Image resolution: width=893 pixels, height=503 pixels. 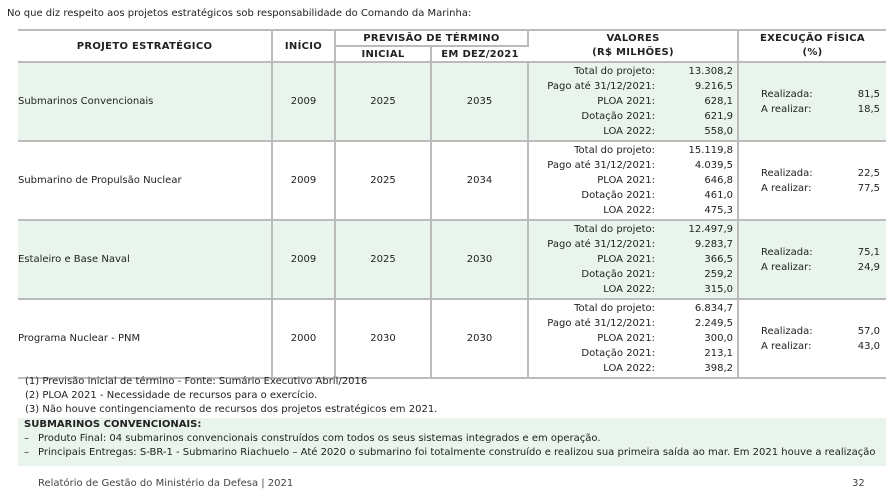 I want to click on value-amount: 9.283,7, so click(x=714, y=244).